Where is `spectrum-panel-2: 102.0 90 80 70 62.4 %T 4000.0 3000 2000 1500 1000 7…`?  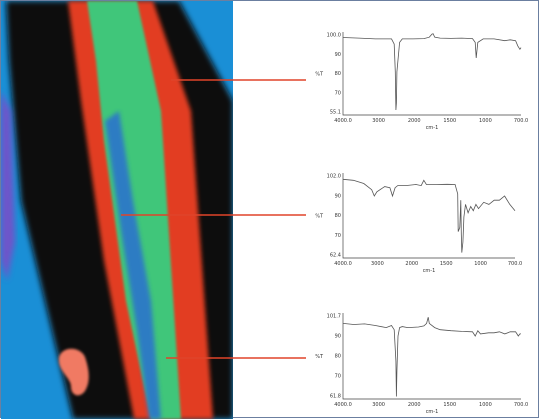 spectrum-panel-2: 102.0 90 80 70 62.4 %T 4000.0 3000 2000 1500 1000 7… is located at coordinates (418, 223).